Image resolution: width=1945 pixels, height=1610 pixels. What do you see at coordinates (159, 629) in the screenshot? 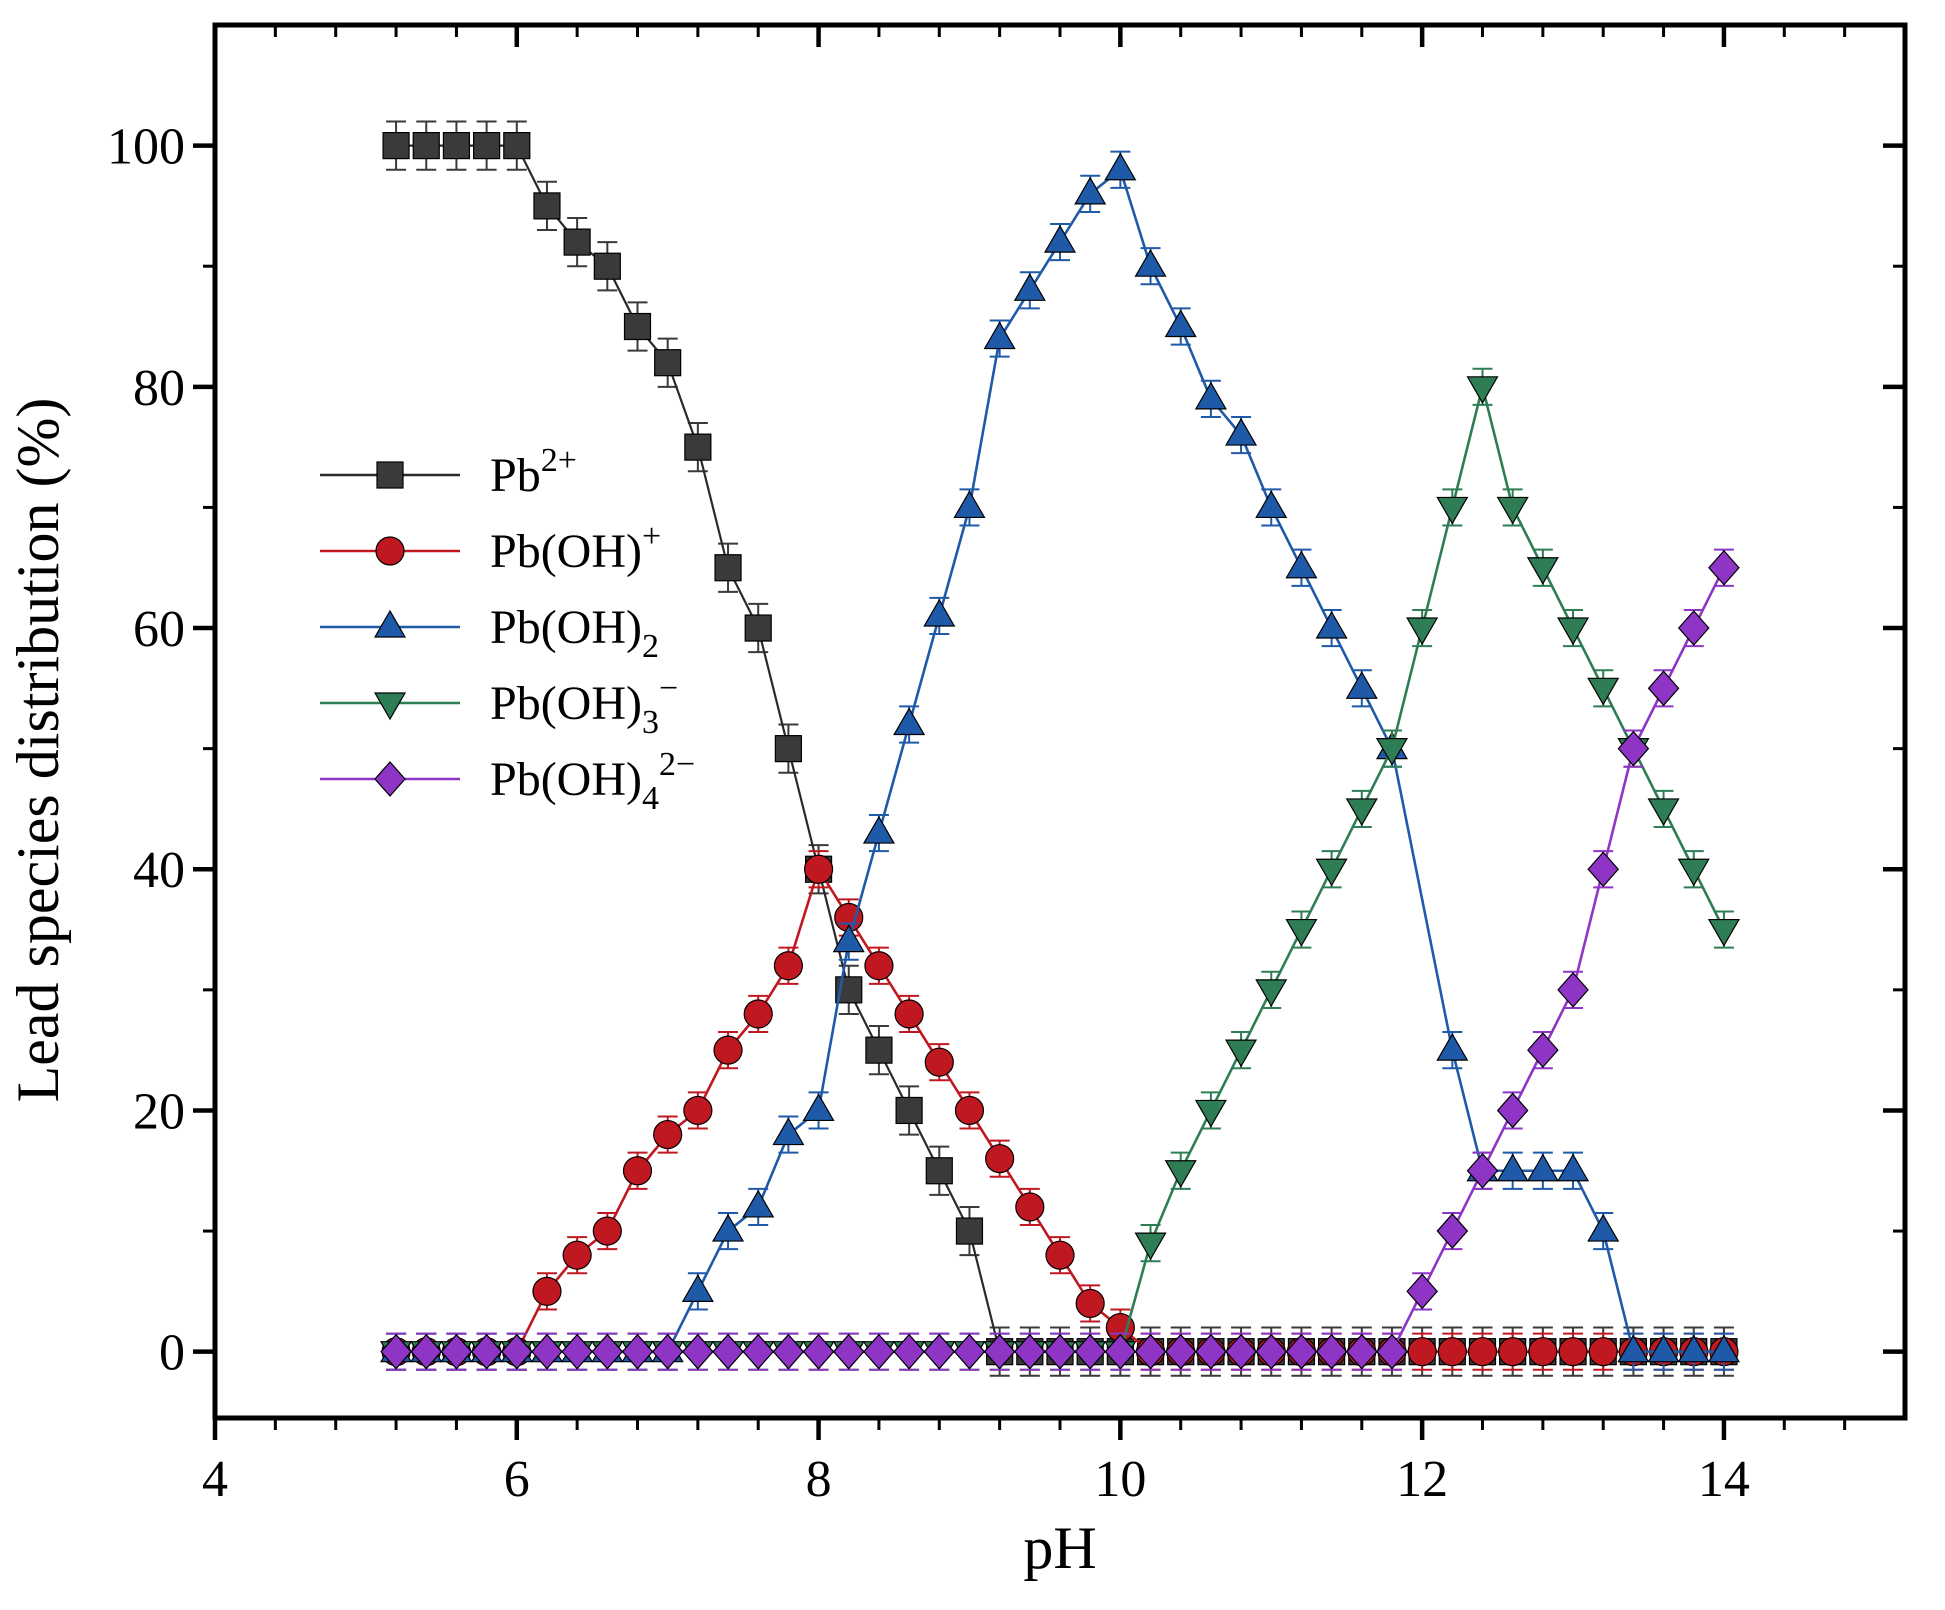
I see `y-tick-label: 60` at bounding box center [159, 629].